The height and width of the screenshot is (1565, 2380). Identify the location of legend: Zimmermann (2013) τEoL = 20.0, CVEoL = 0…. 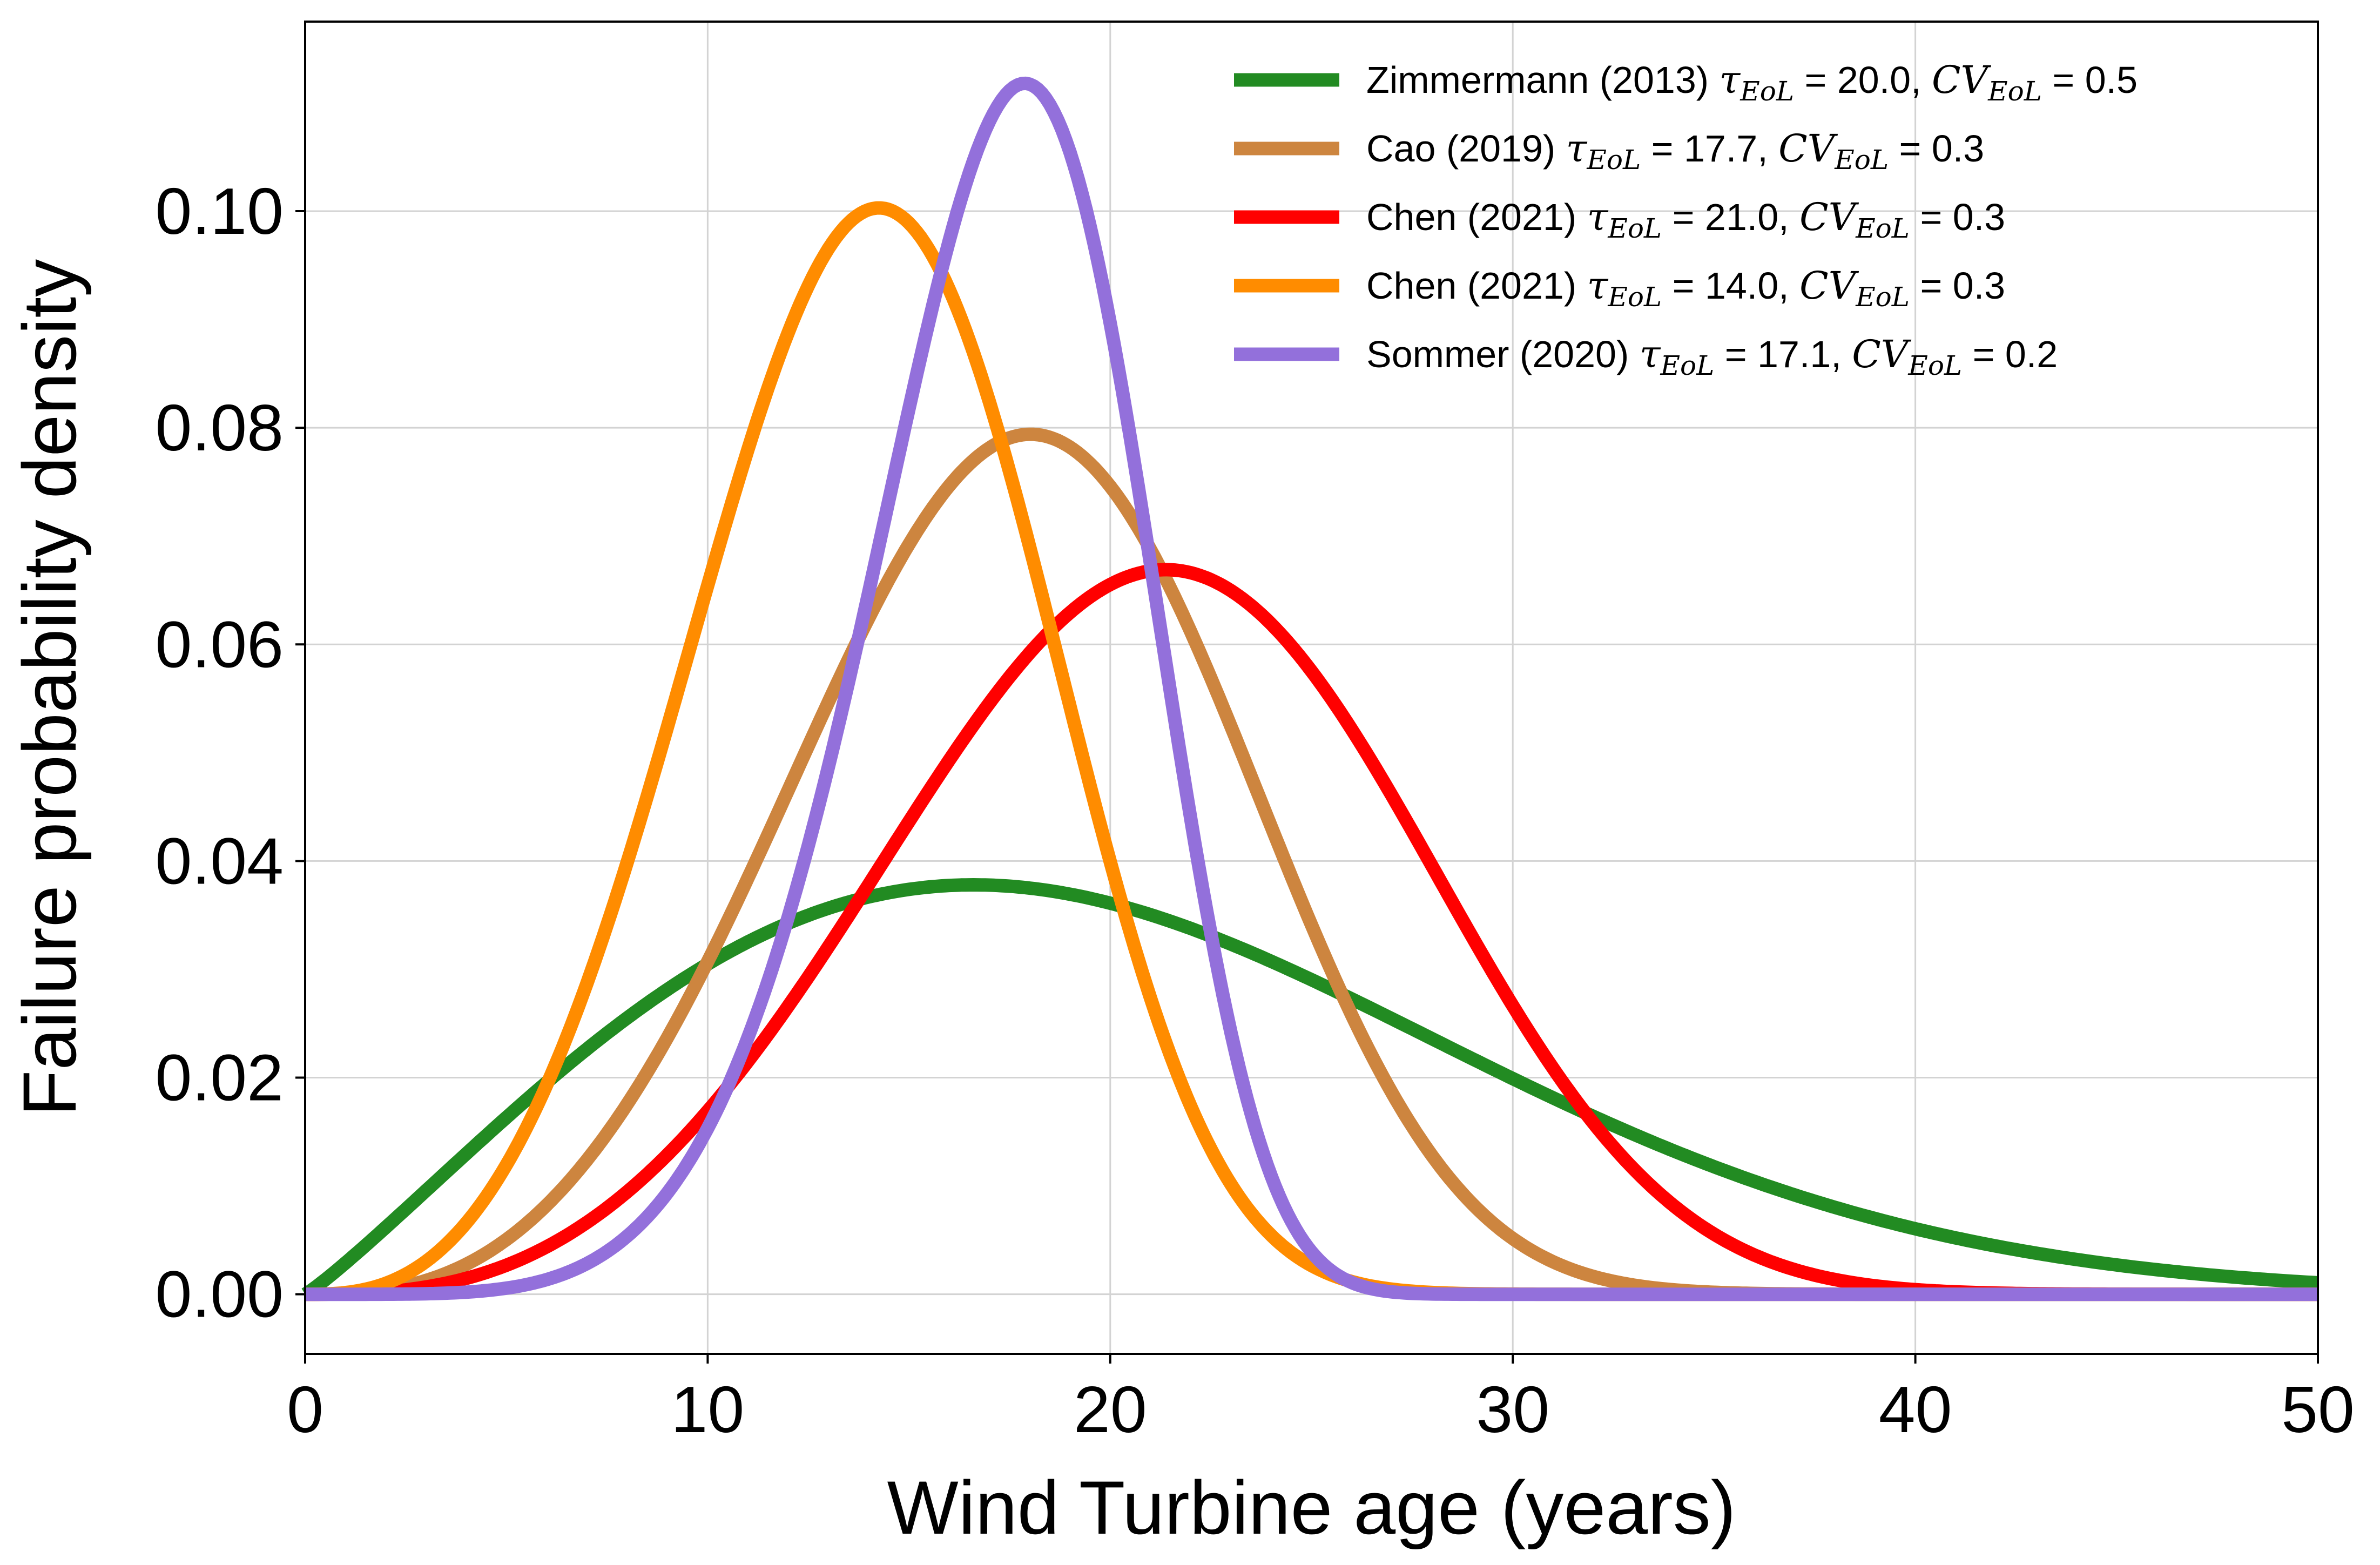
(1686, 220).